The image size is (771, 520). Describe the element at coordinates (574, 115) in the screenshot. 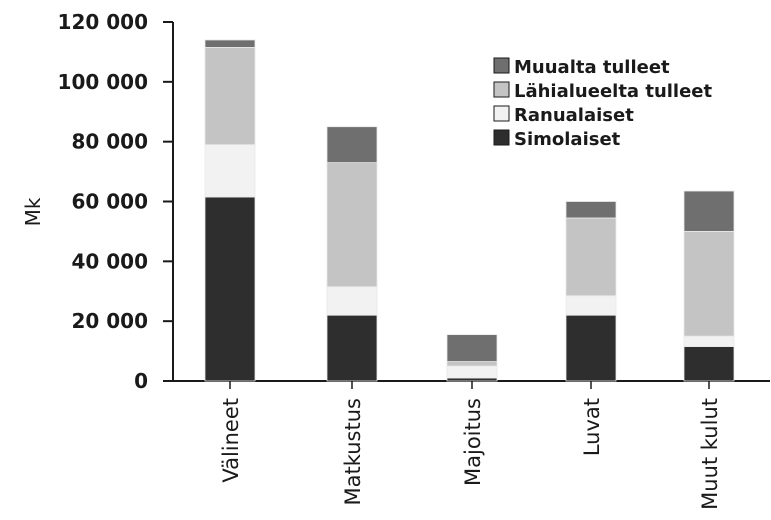

I see `legend-label: Ranualaiset` at that location.